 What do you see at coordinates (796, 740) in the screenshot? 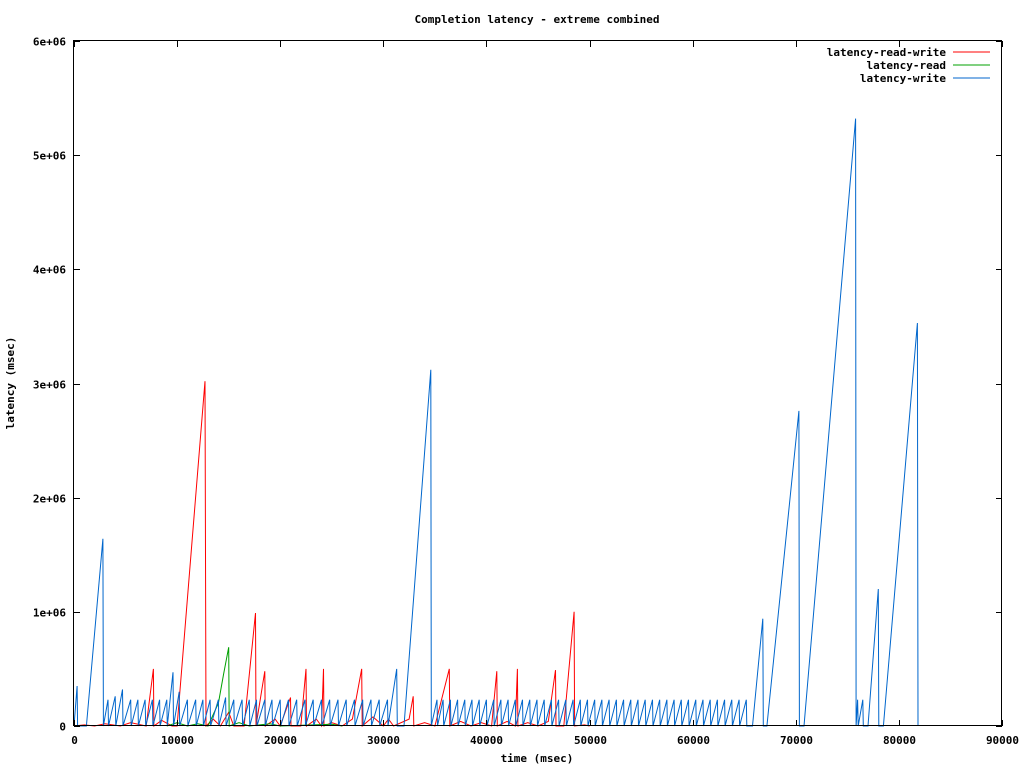
I see `x-tick-label: 70000` at bounding box center [796, 740].